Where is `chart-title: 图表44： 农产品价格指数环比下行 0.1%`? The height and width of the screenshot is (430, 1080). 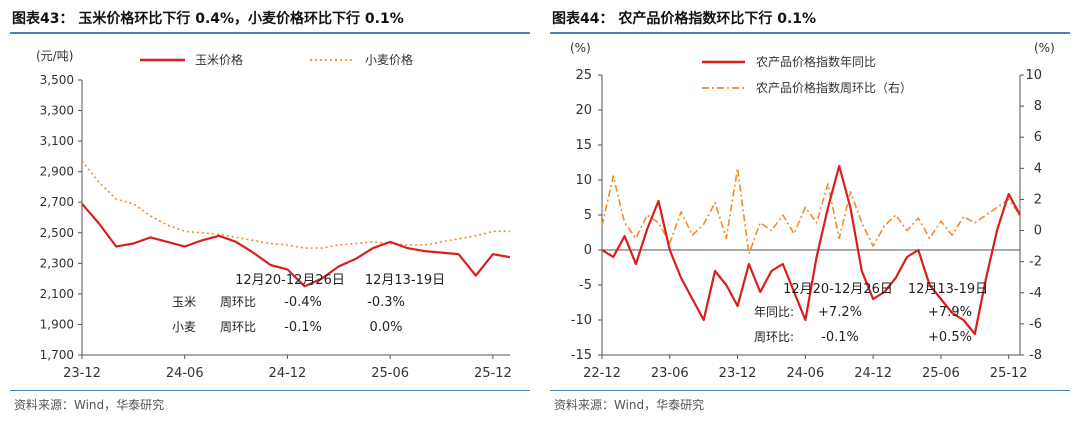
chart-title: 图表44： 农产品价格指数环比下行 0.1% is located at coordinates (684, 19).